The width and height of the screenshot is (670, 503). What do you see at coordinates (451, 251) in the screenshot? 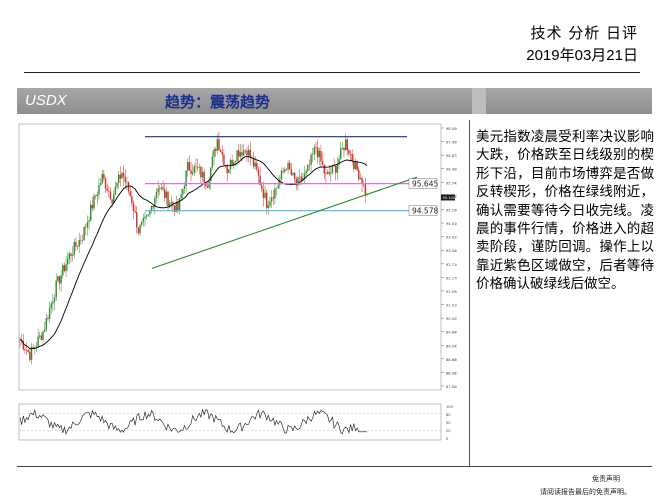
I see `y-tick-label: 93.340` at bounding box center [451, 251].